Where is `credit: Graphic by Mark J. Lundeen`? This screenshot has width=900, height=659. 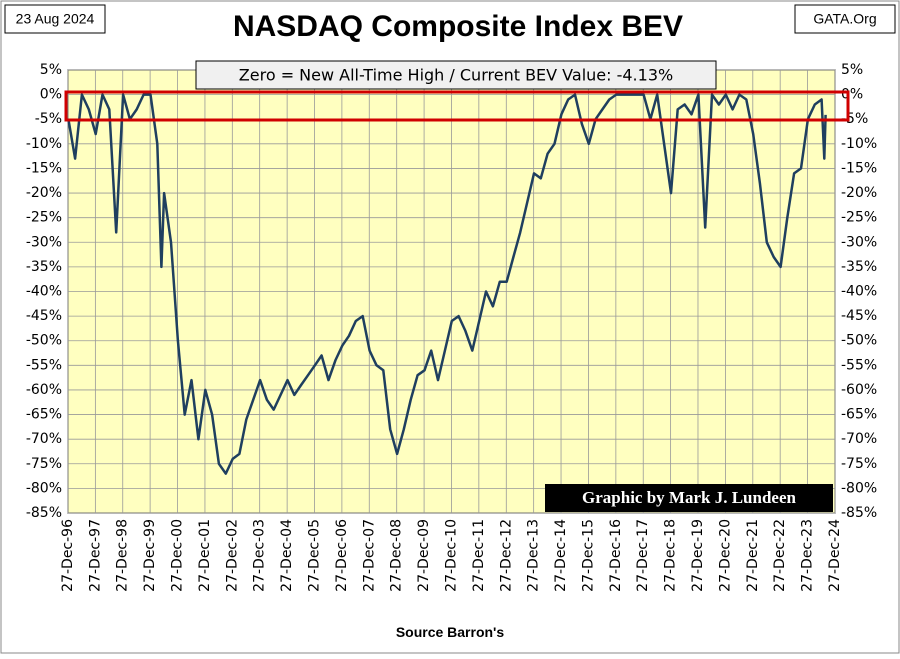
credit: Graphic by Mark J. Lundeen is located at coordinates (689, 497).